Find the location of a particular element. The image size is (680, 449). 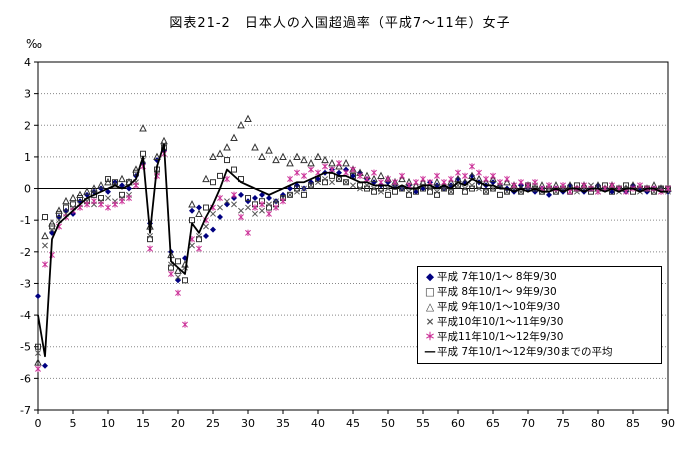

square-marker-icon: □ is located at coordinates (430, 292).